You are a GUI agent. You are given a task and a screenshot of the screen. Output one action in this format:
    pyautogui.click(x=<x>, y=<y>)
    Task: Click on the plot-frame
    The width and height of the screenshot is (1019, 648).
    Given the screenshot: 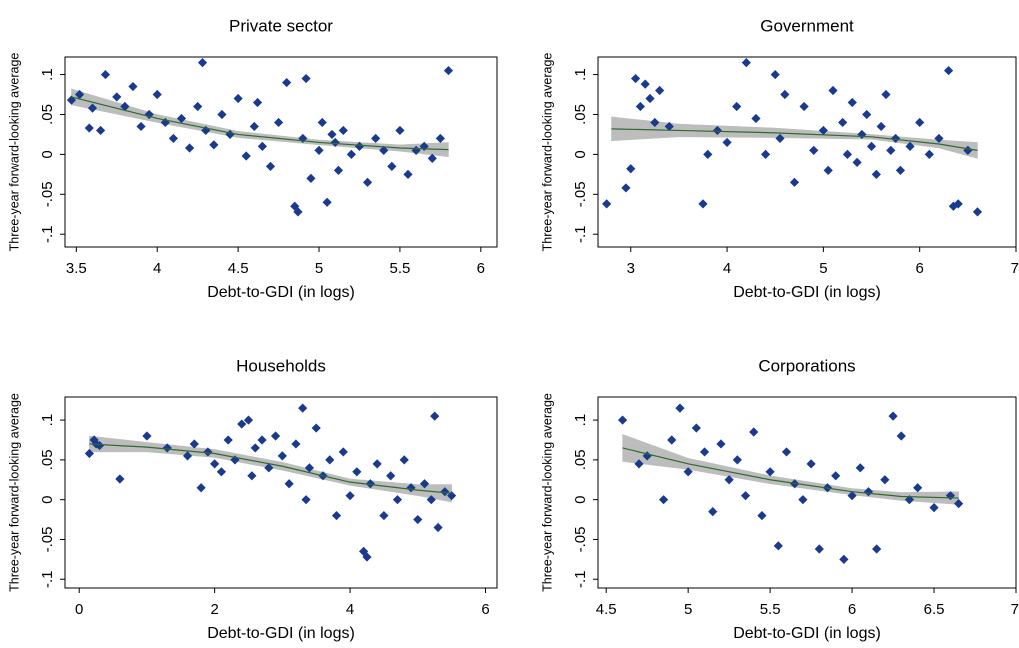 What is the action you would take?
    pyautogui.click(x=281, y=492)
    